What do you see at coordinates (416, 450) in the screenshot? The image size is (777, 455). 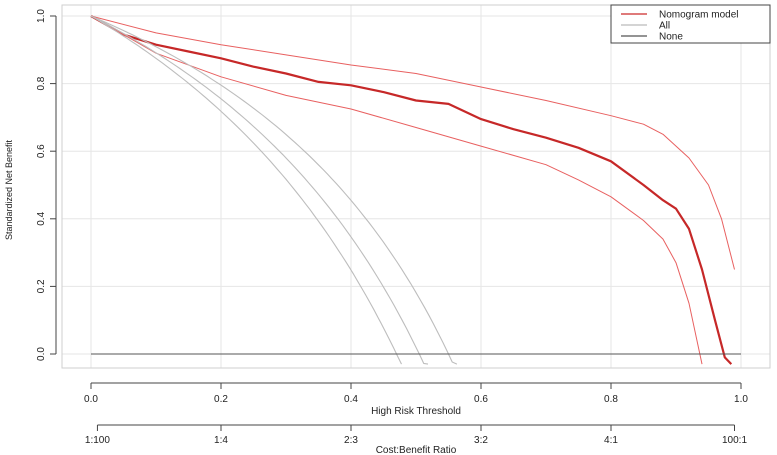 I see `ratio-axis-title: Cost:Benefit Ratio` at bounding box center [416, 450].